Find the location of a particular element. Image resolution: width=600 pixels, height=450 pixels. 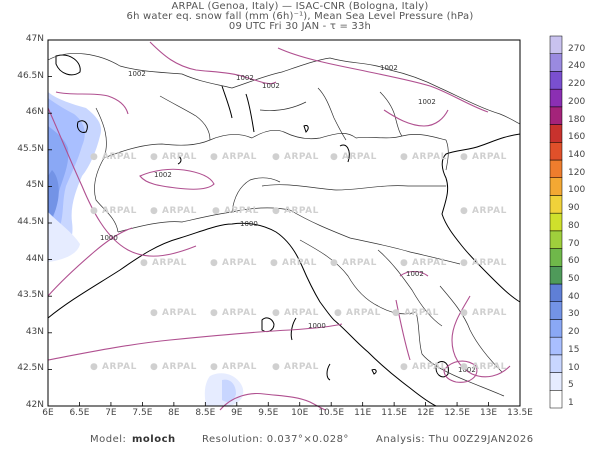

lon-label: 10.5E is located at coordinates (331, 413).